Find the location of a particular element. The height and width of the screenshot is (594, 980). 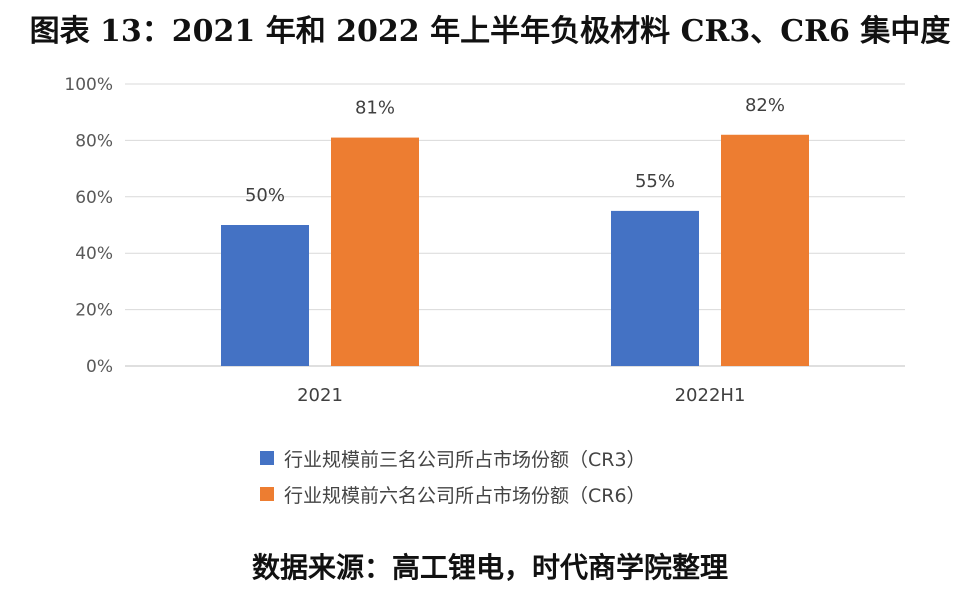

legend-item-cr6: 行业规模前六名公司所占市场份额（CR6） is located at coordinates (453, 494).